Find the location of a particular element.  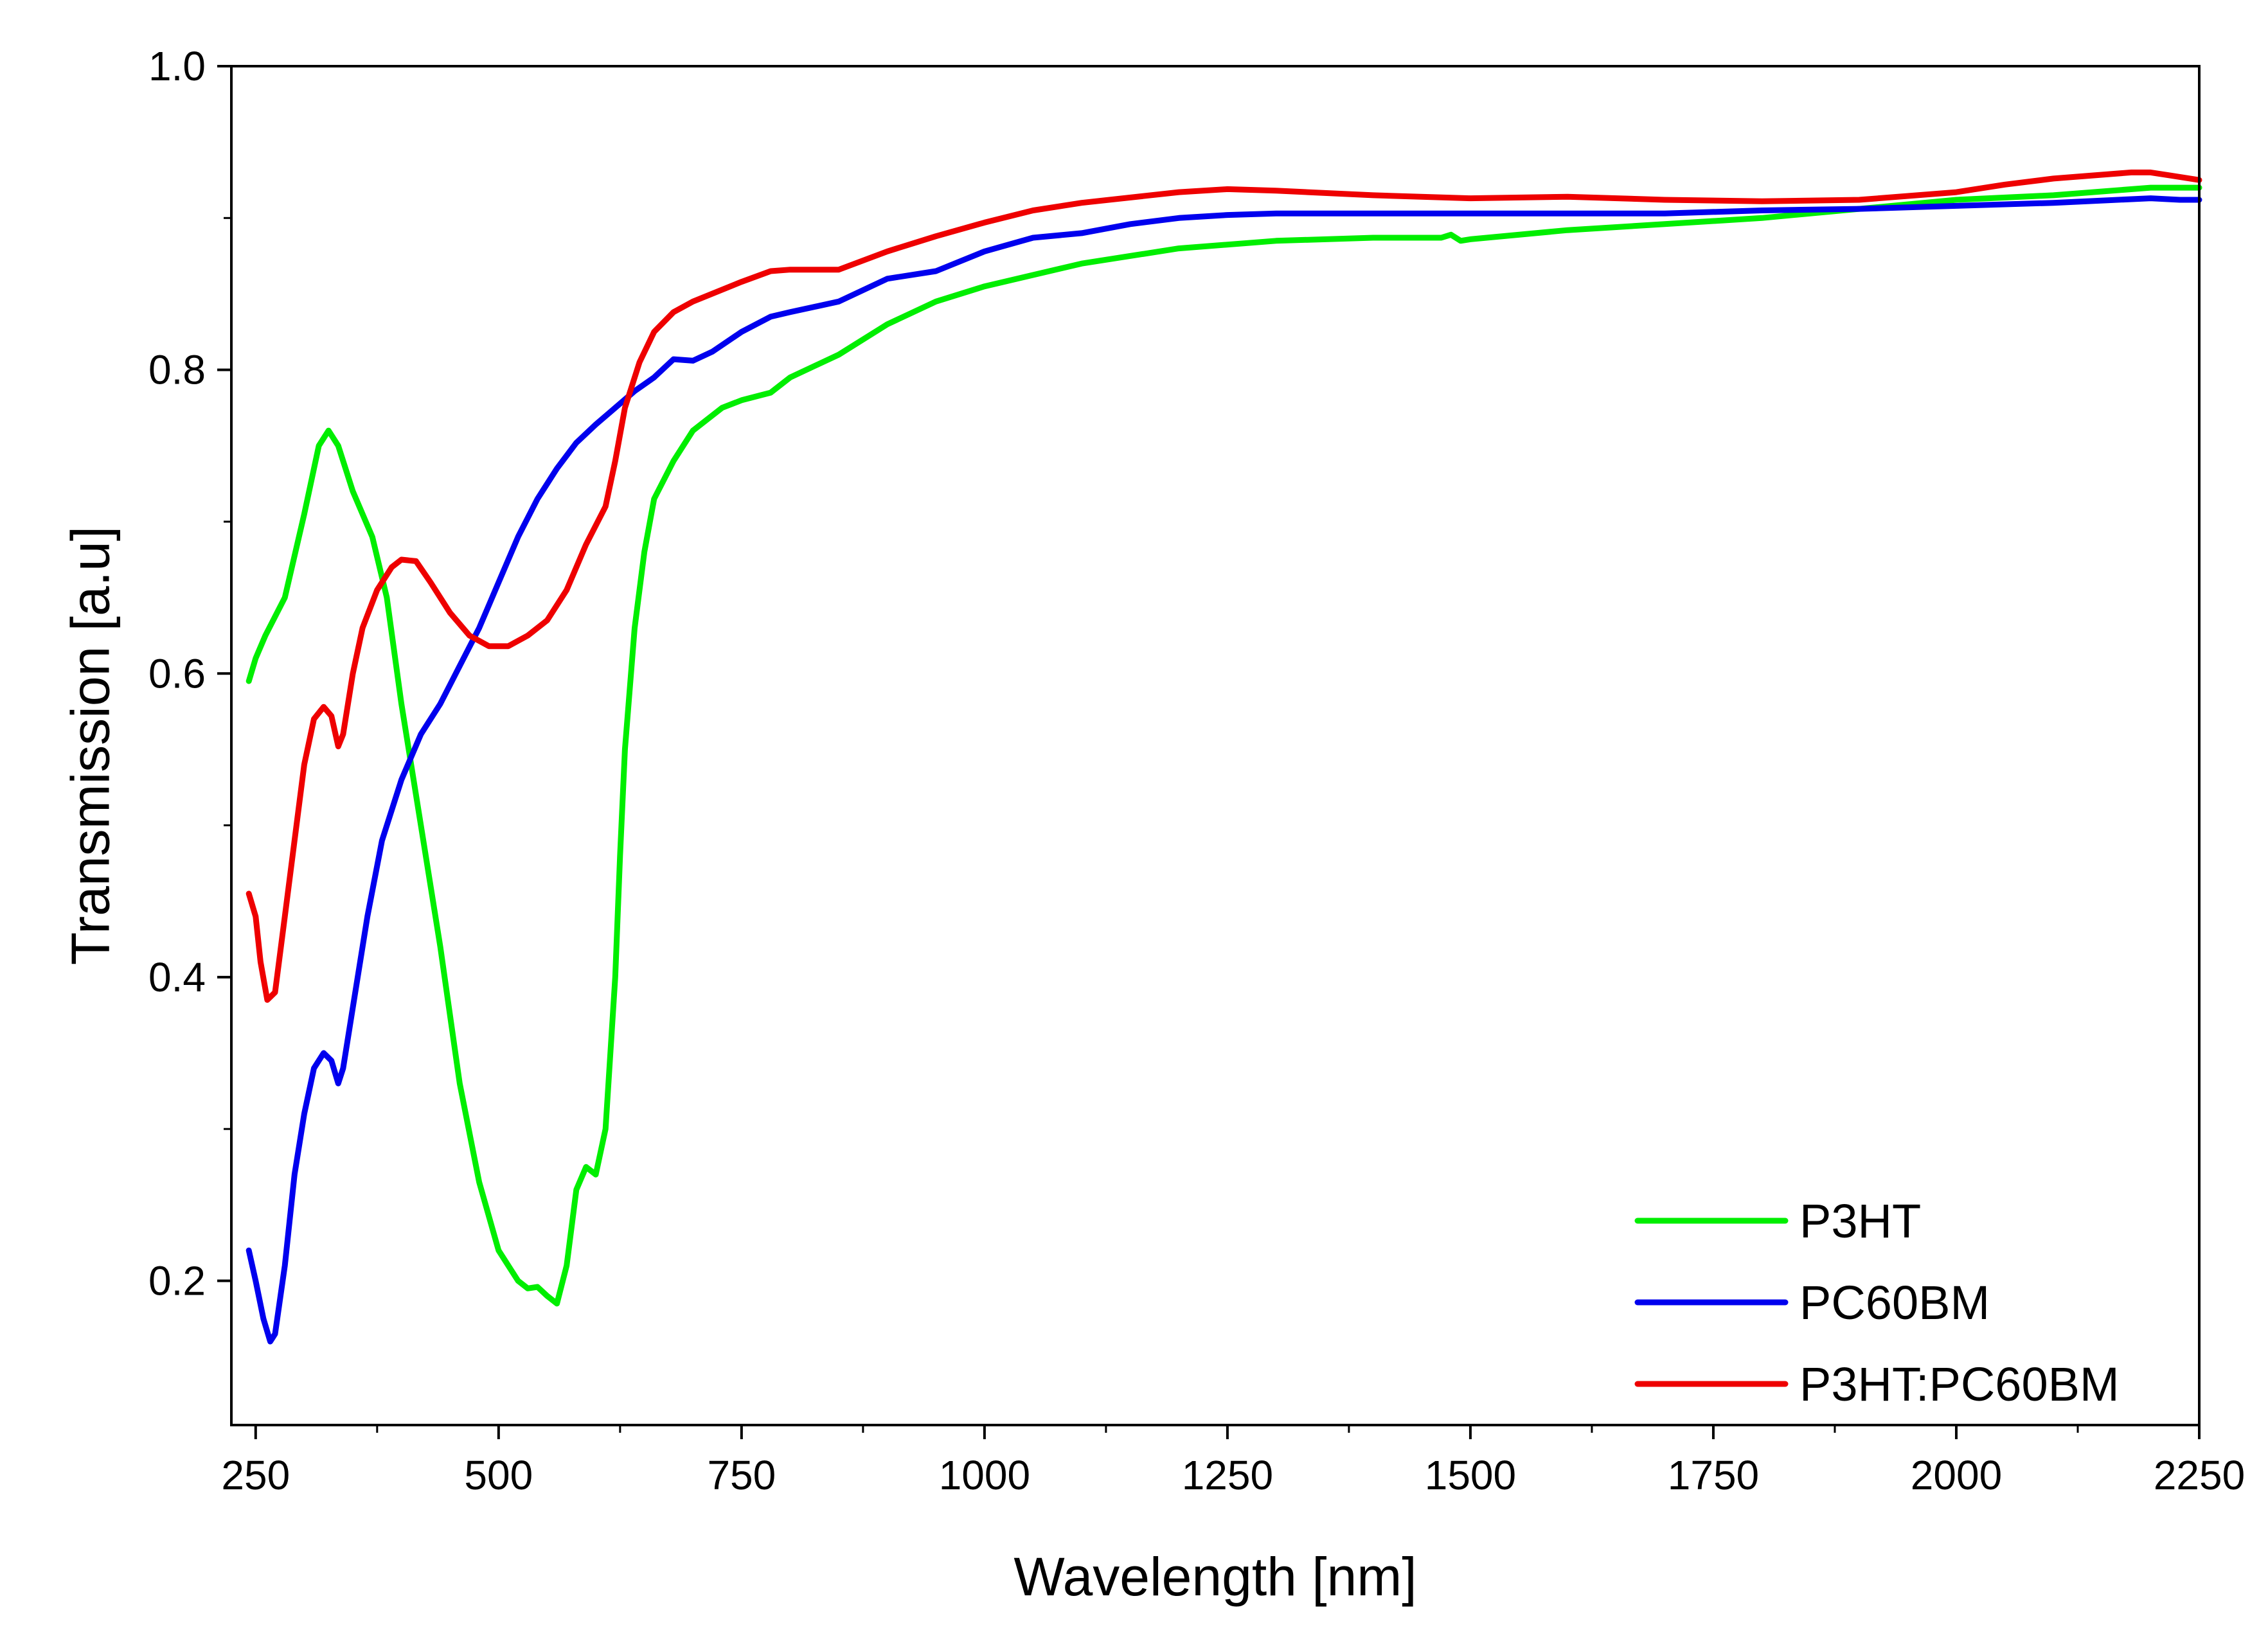

x-tick-label: 2250 is located at coordinates (2199, 1475).